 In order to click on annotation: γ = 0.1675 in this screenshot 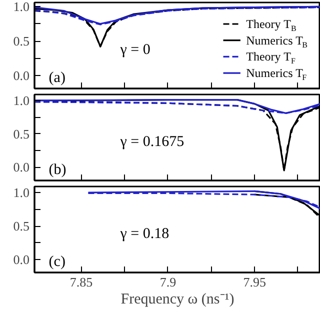, I will do `click(151, 142)`.